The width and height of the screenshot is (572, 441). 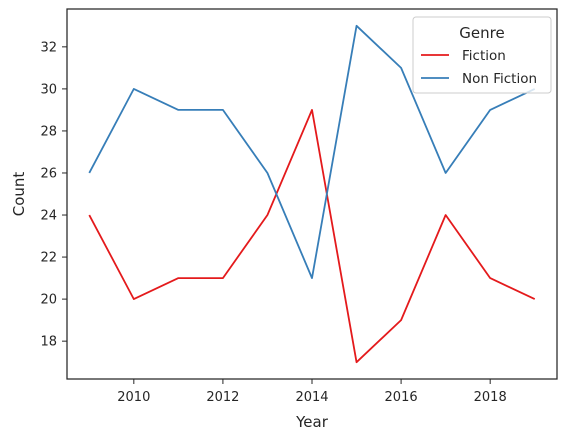 I want to click on x-tick-label: 2016, so click(x=401, y=397).